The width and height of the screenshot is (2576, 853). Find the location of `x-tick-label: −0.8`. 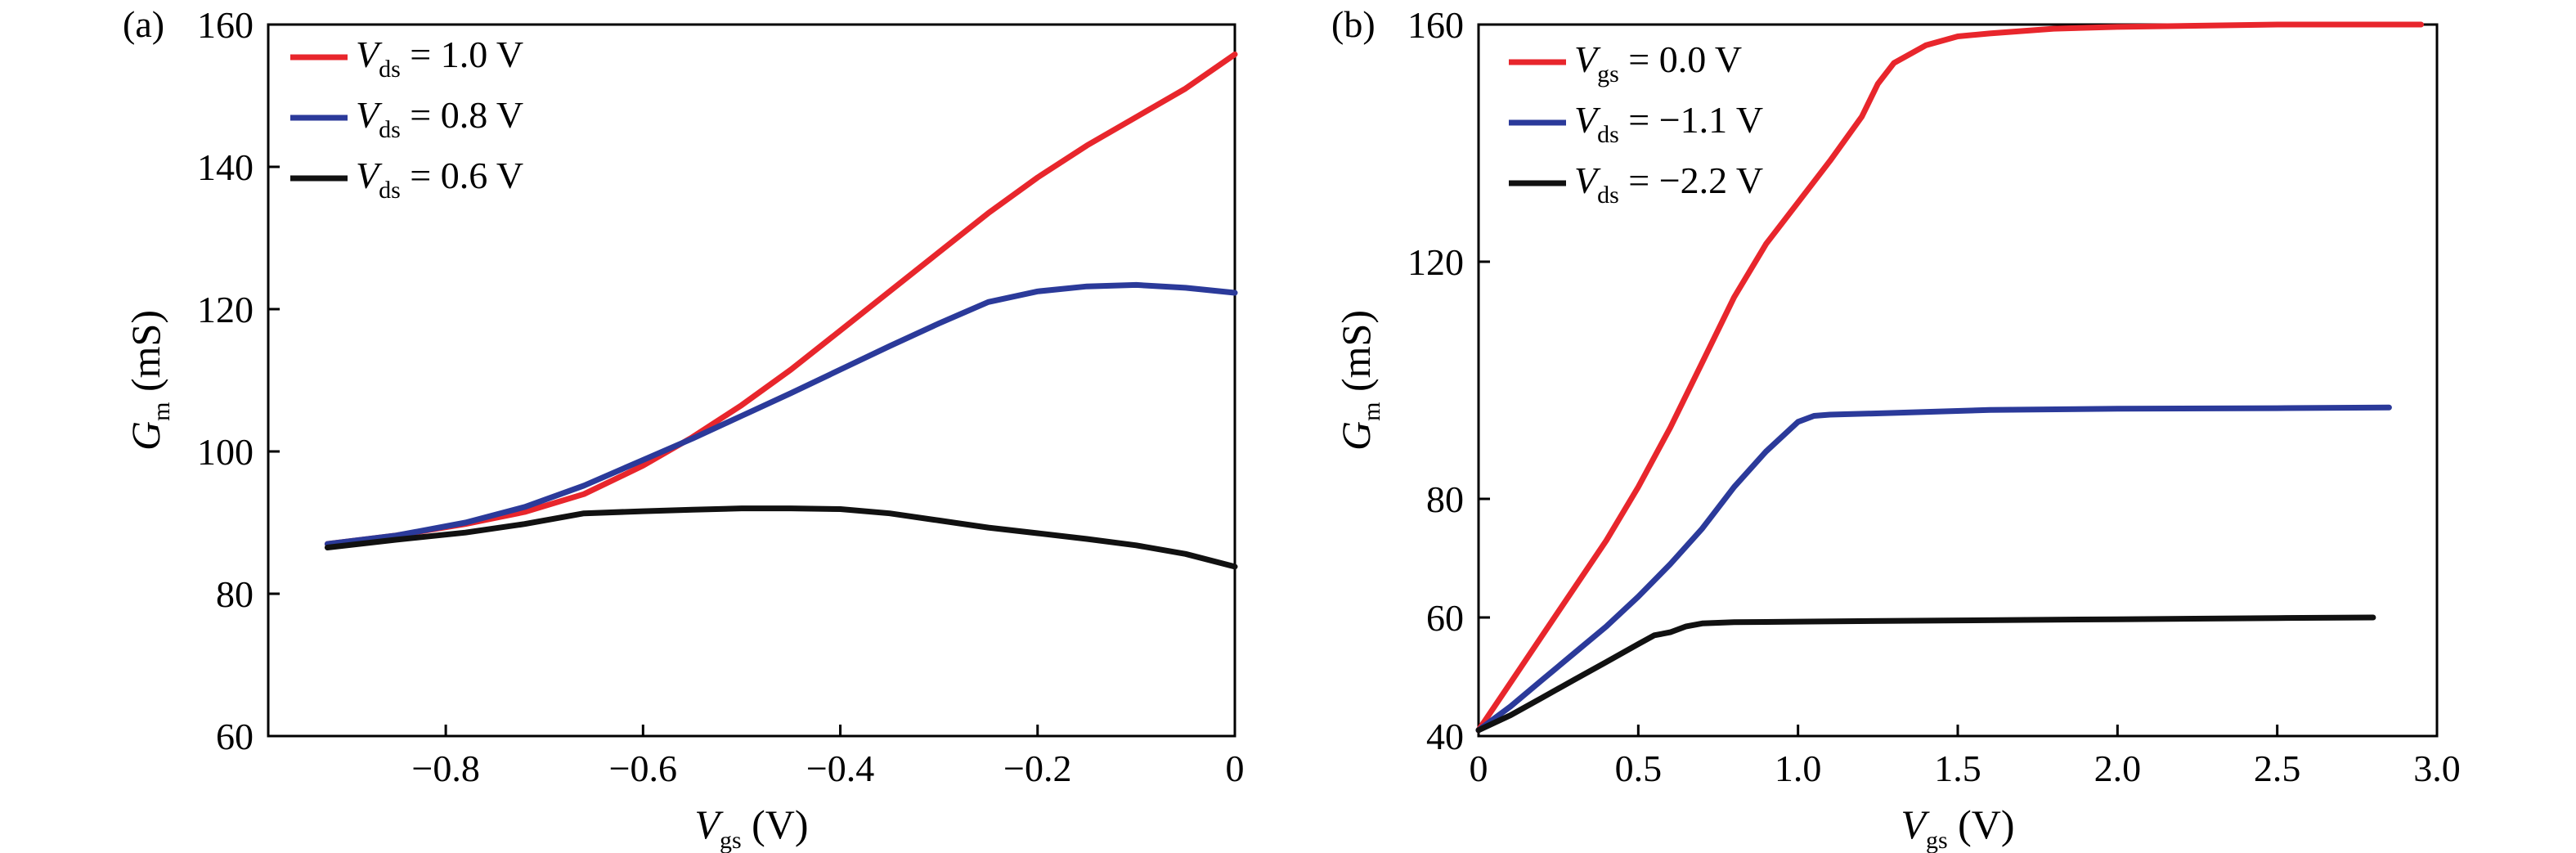

x-tick-label: −0.8 is located at coordinates (445, 768).